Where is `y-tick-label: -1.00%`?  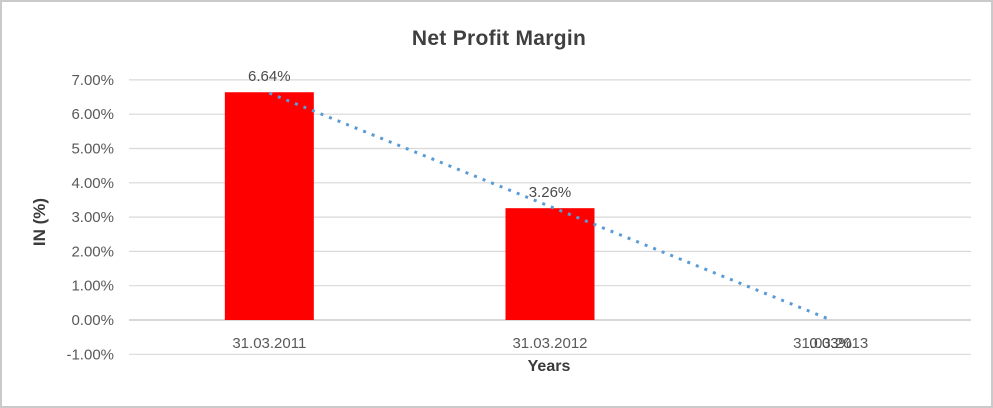
y-tick-label: -1.00% is located at coordinates (90, 354).